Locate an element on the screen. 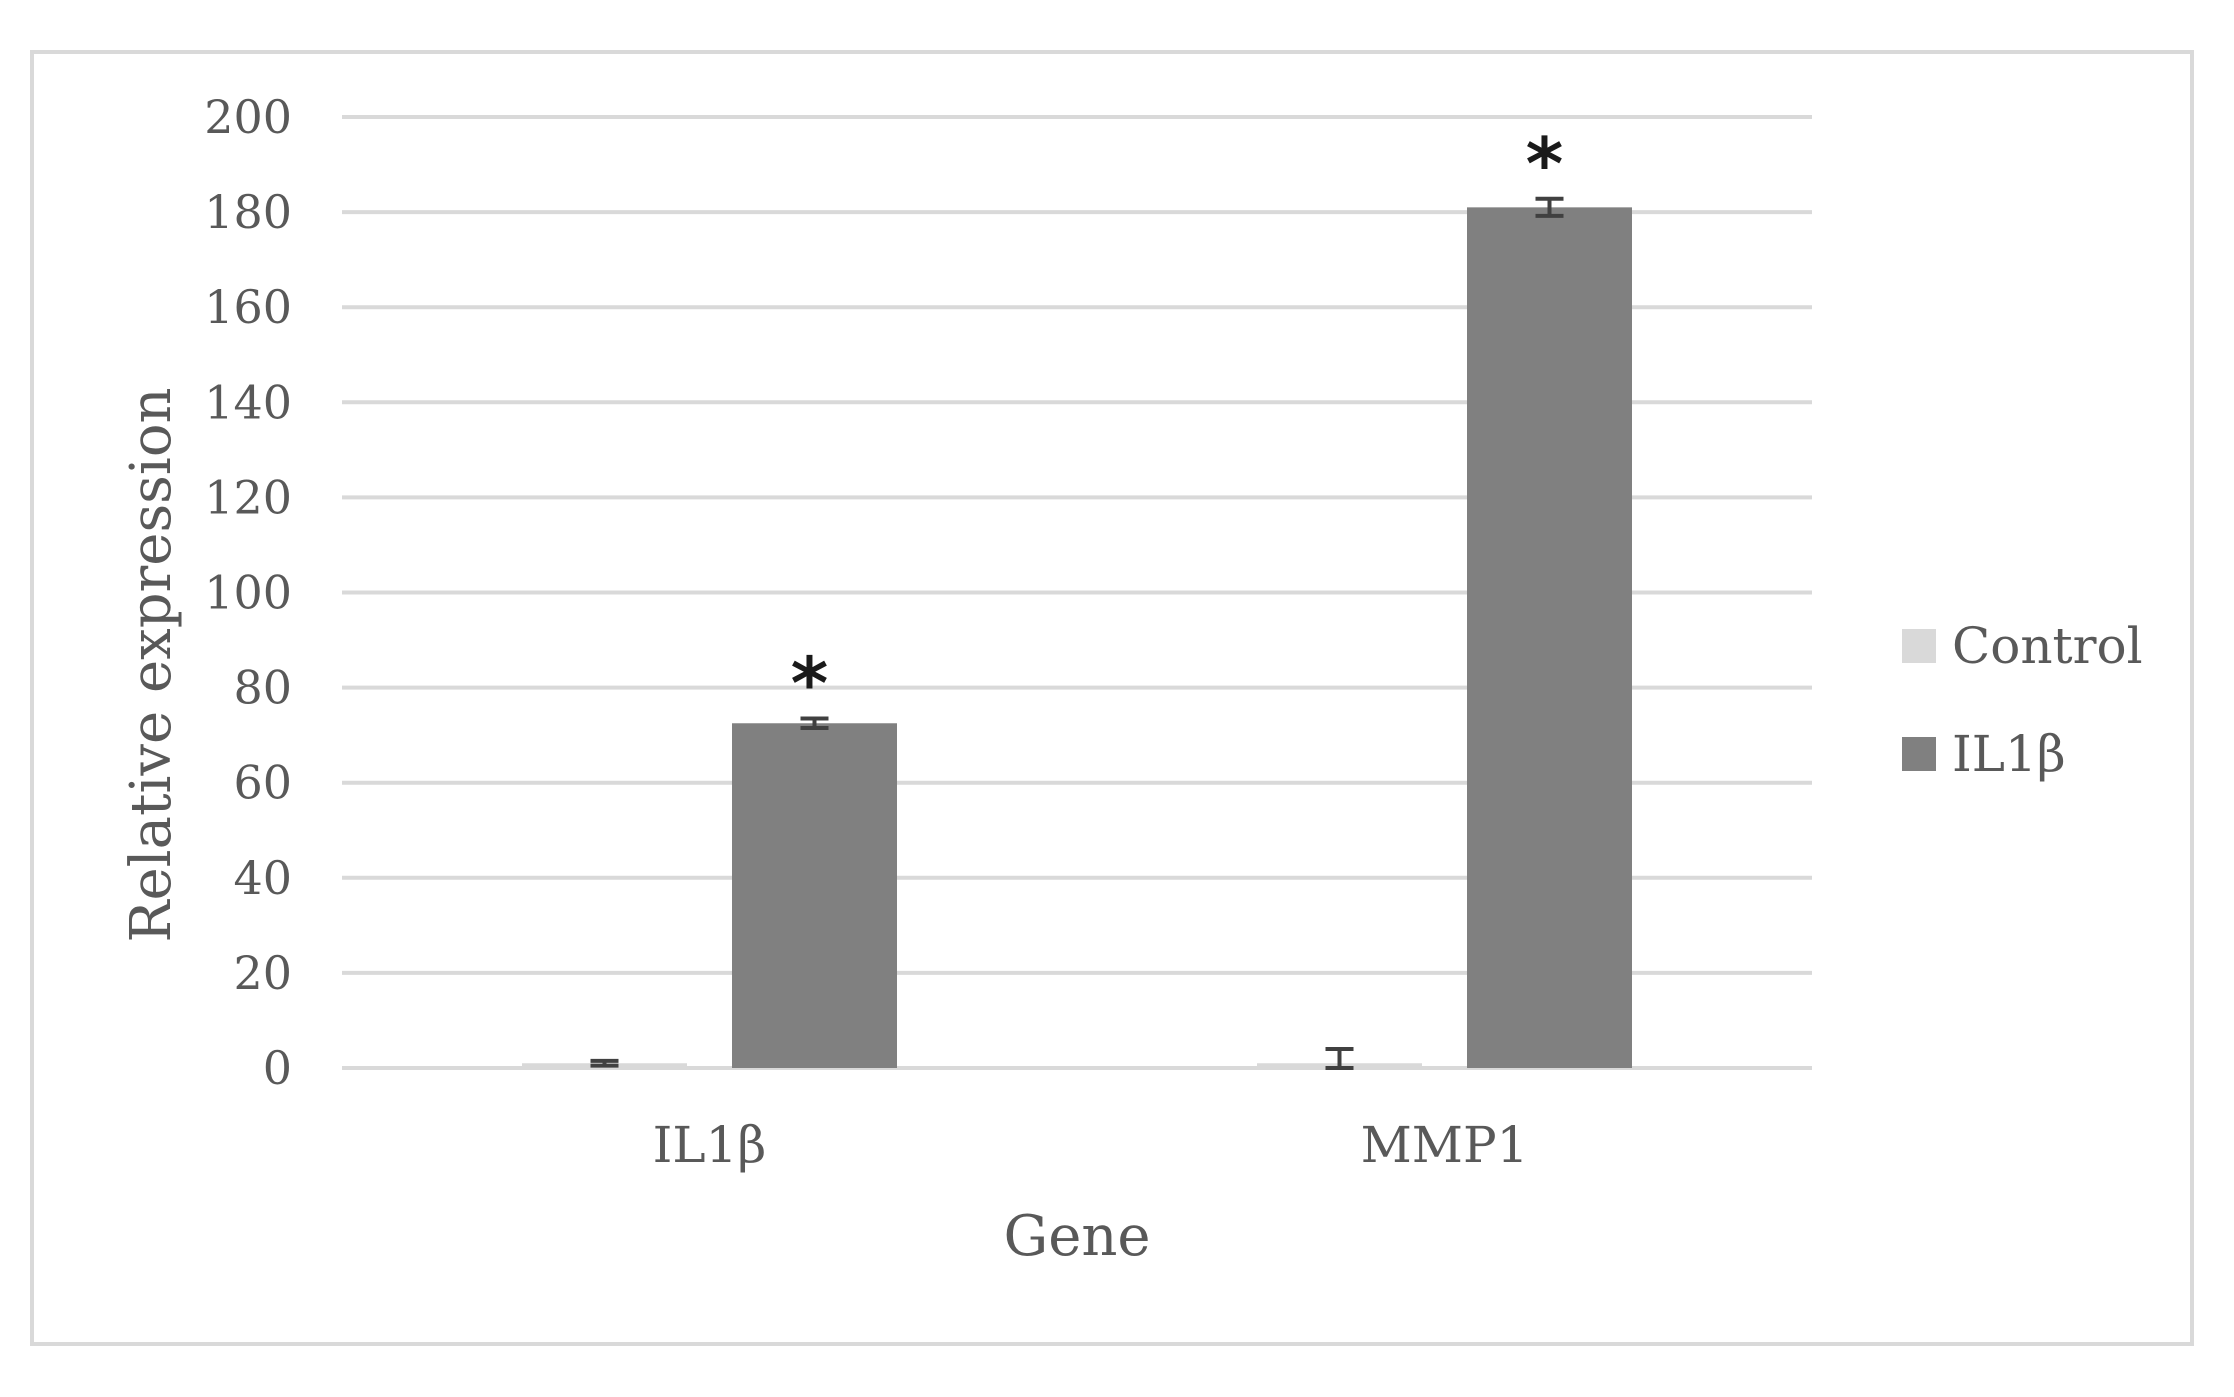  y-axis-ticks: 0 20 40 60 80 100 120 140 160 180 200 is located at coordinates (248, 592).